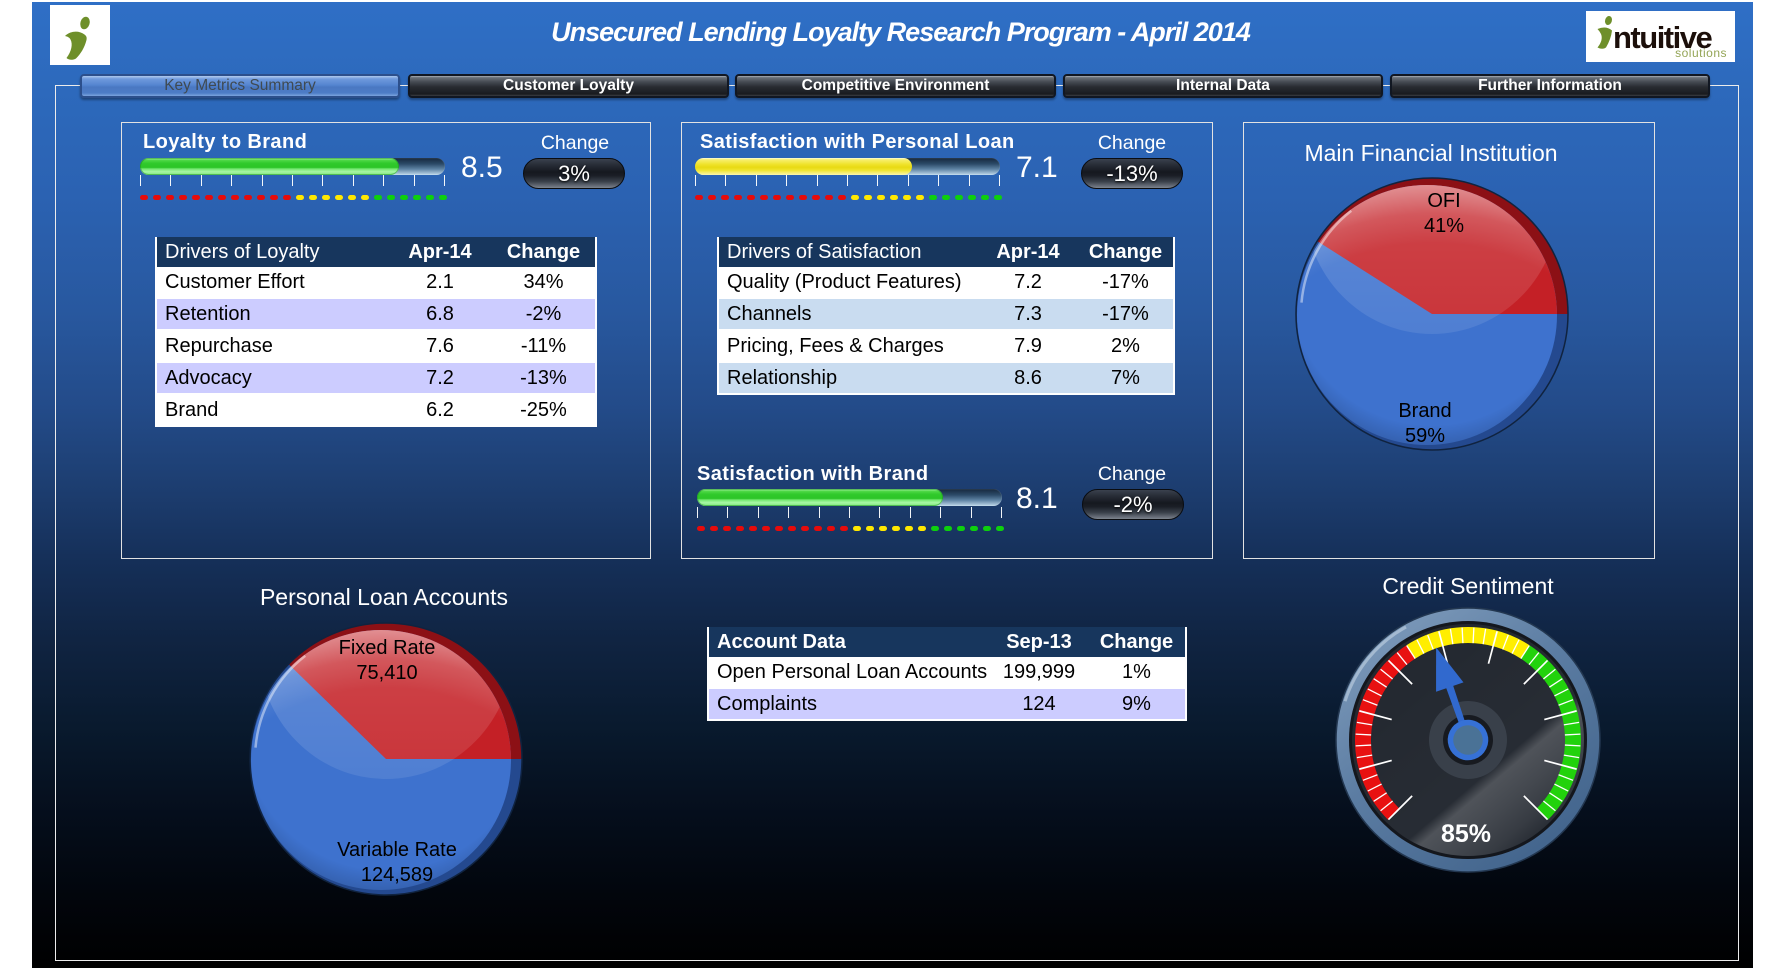 The height and width of the screenshot is (972, 1786). What do you see at coordinates (1466, 834) in the screenshot?
I see `svg-text: 85%` at bounding box center [1466, 834].